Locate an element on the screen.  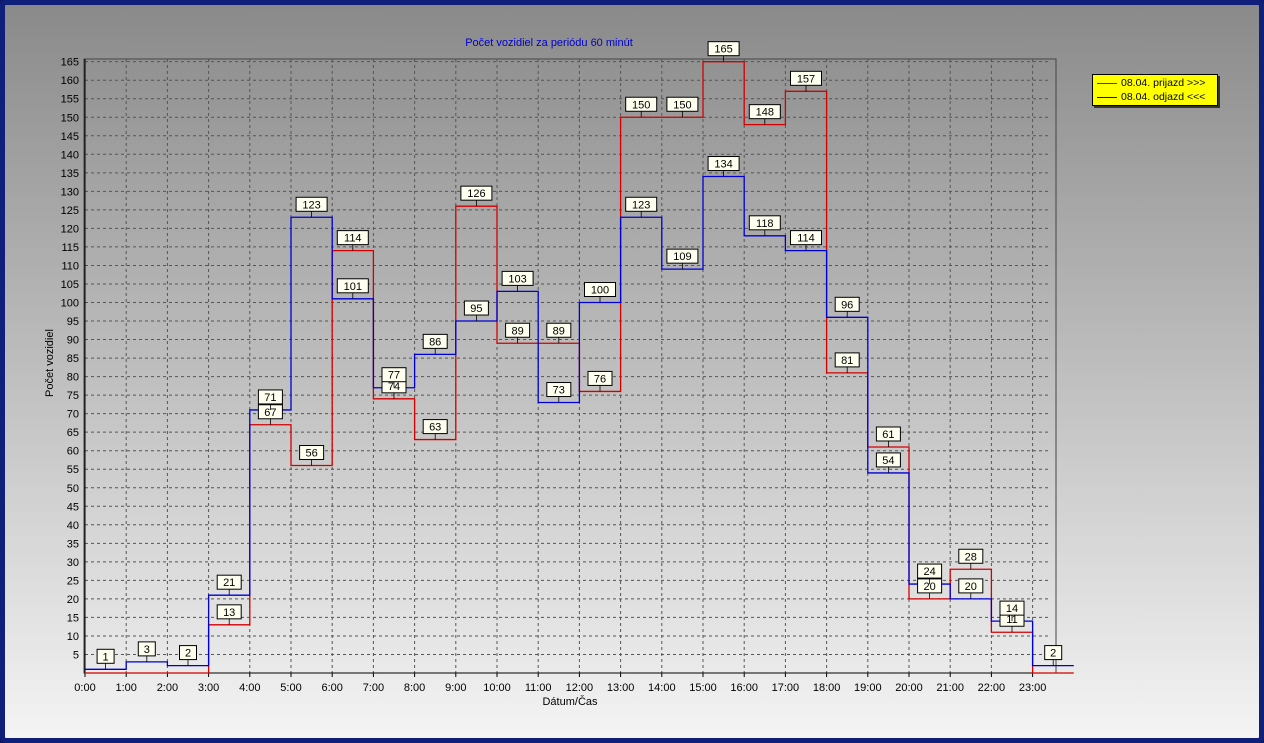
data-label-text: 148 is located at coordinates (765, 113).